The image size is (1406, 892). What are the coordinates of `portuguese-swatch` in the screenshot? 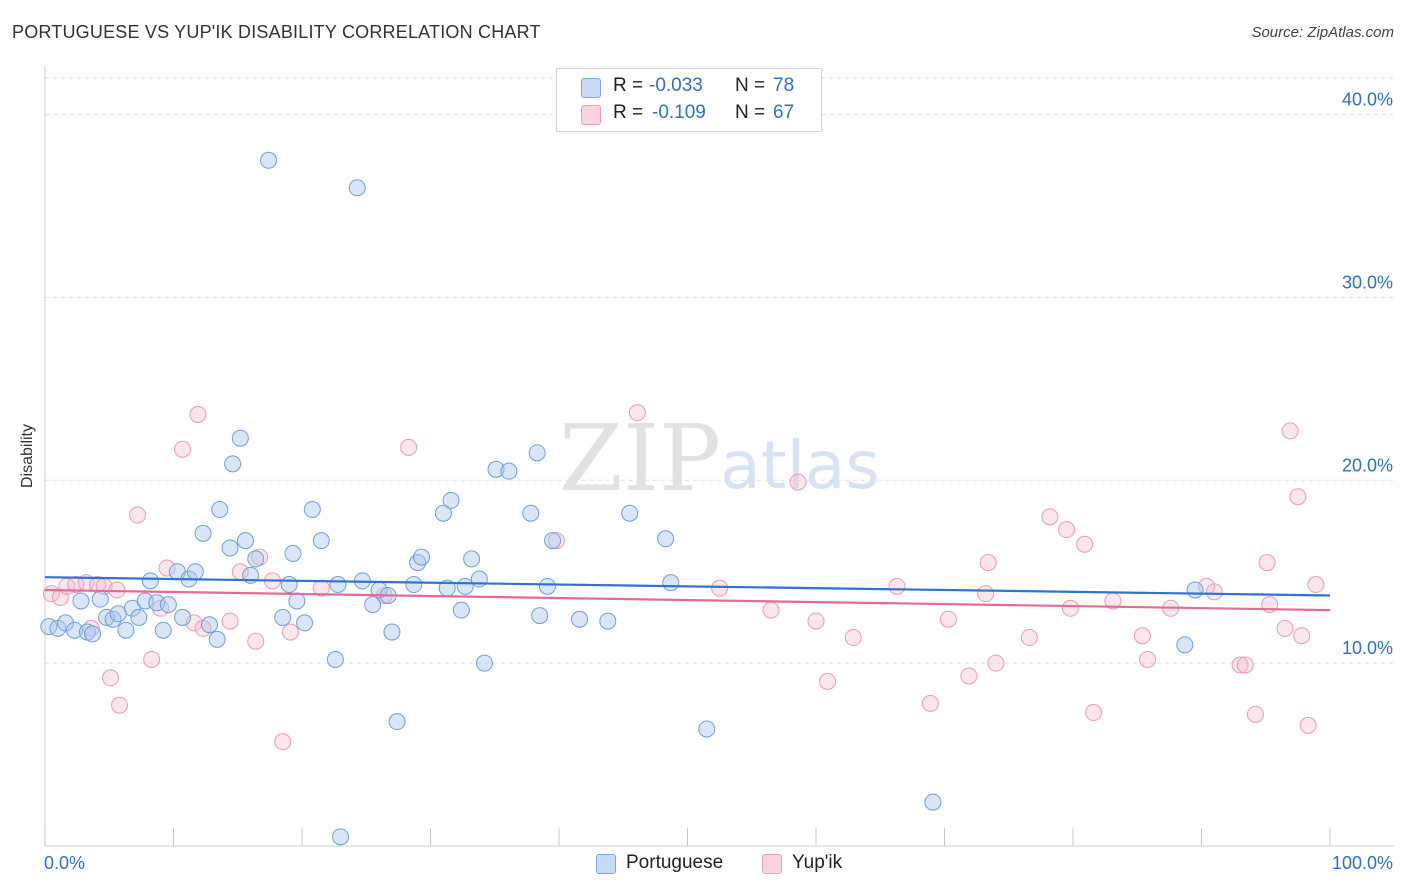 It's located at (591, 88).